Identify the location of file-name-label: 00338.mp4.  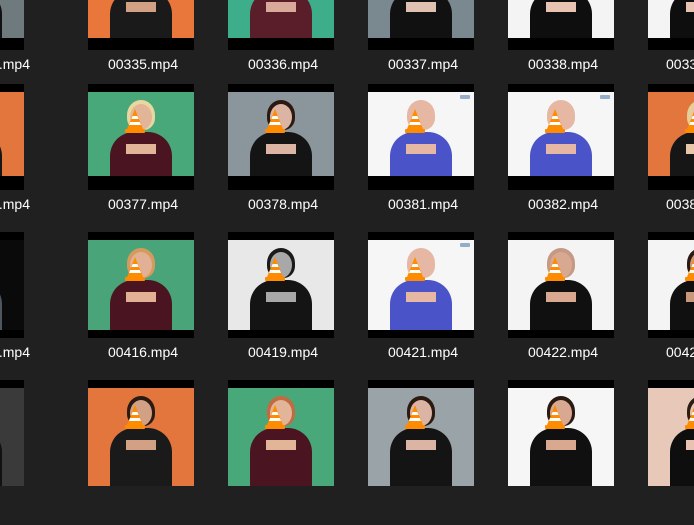
(563, 64).